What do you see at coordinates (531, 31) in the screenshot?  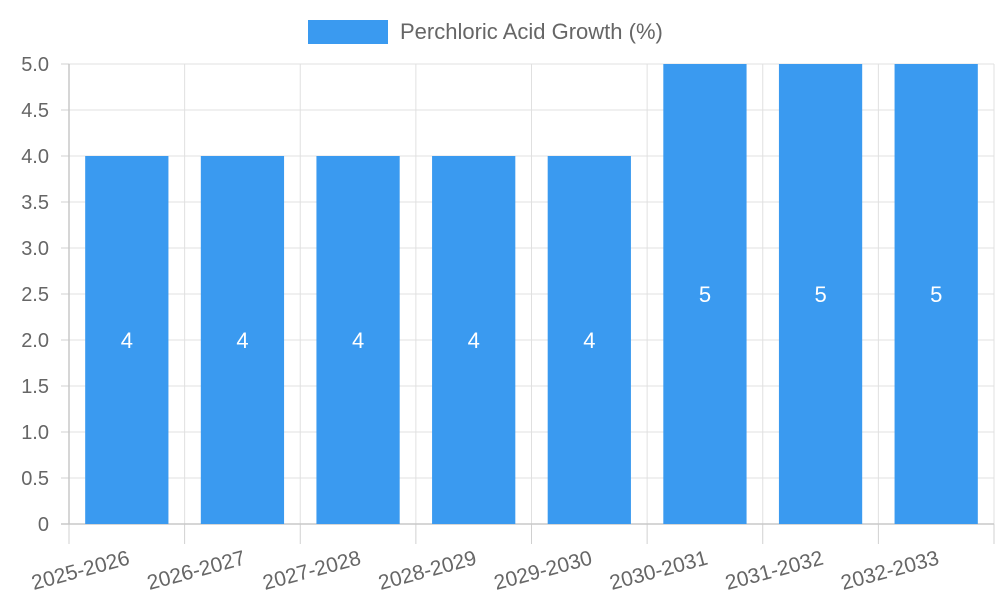 I see `legend-label: Perchloric Acid Growth (%)` at bounding box center [531, 31].